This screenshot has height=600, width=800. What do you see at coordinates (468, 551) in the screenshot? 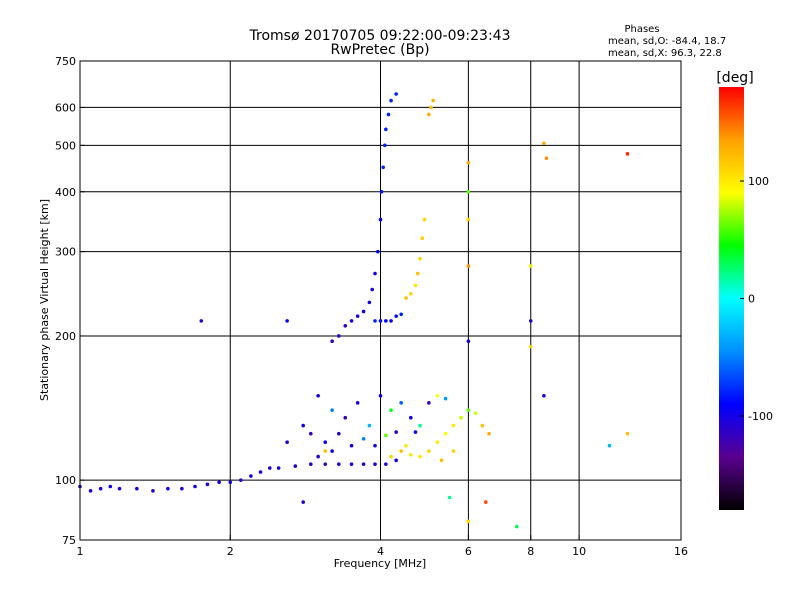
I see `x-tick-label: 6` at bounding box center [468, 551].